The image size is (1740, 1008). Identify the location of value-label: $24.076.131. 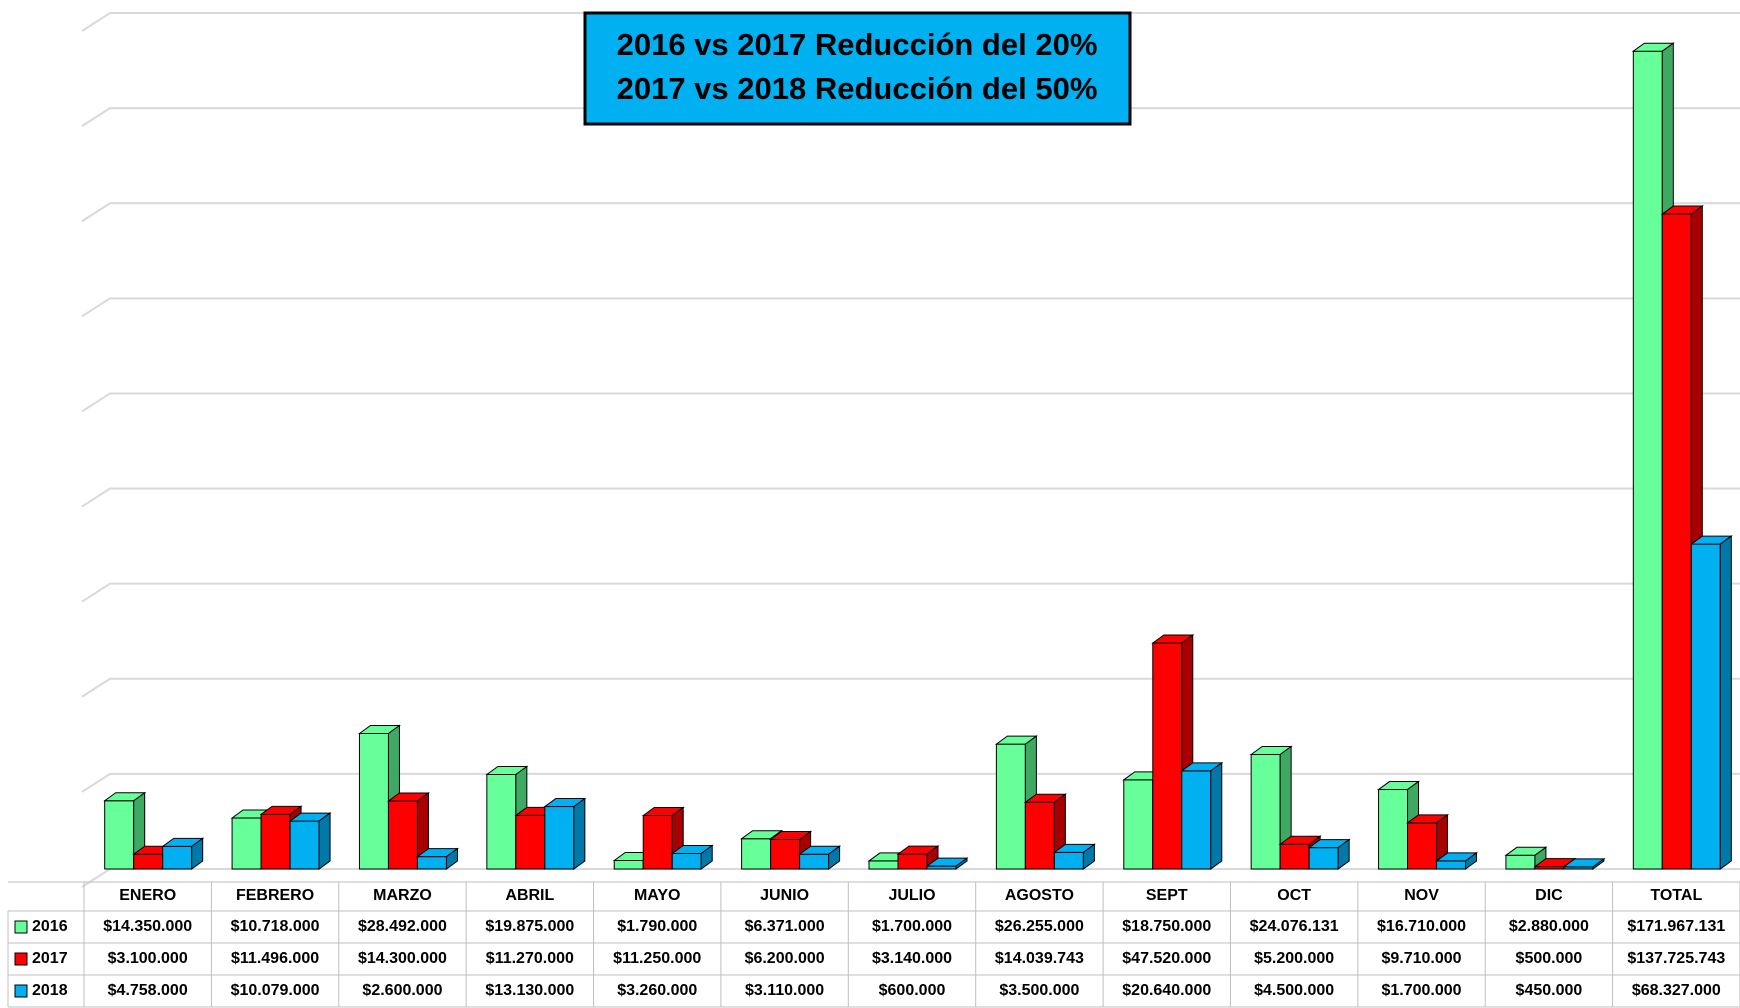
(1294, 926).